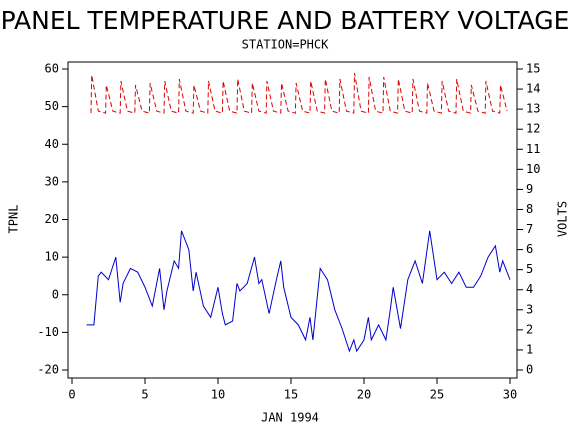  Describe the element at coordinates (529, 289) in the screenshot. I see `y2-tick-label: 4` at that location.